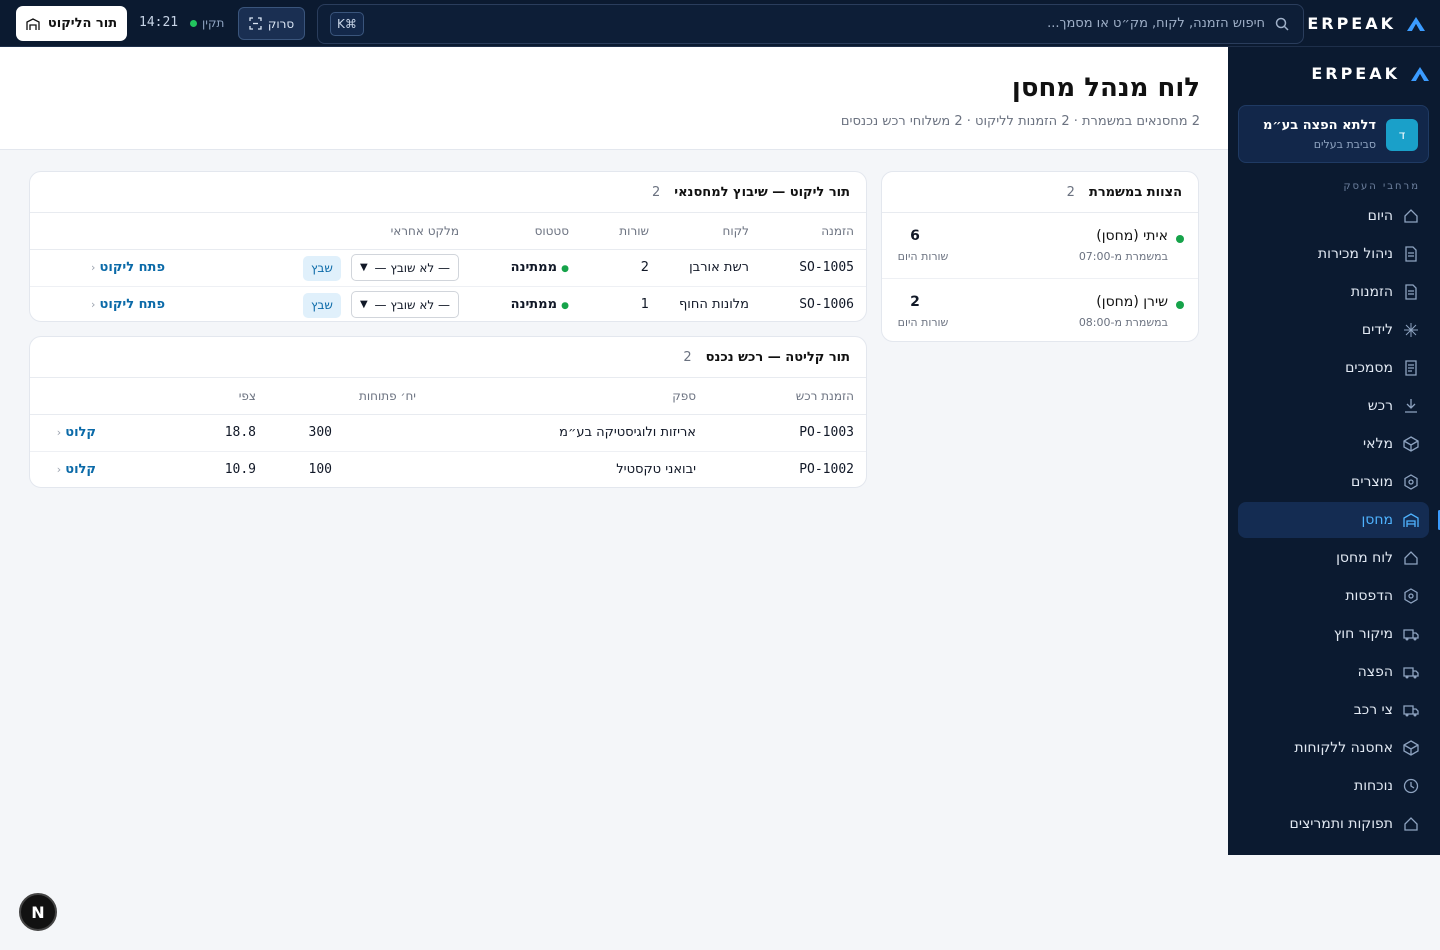  Describe the element at coordinates (687, 357) in the screenshot. I see `receiving-count: 2` at that location.